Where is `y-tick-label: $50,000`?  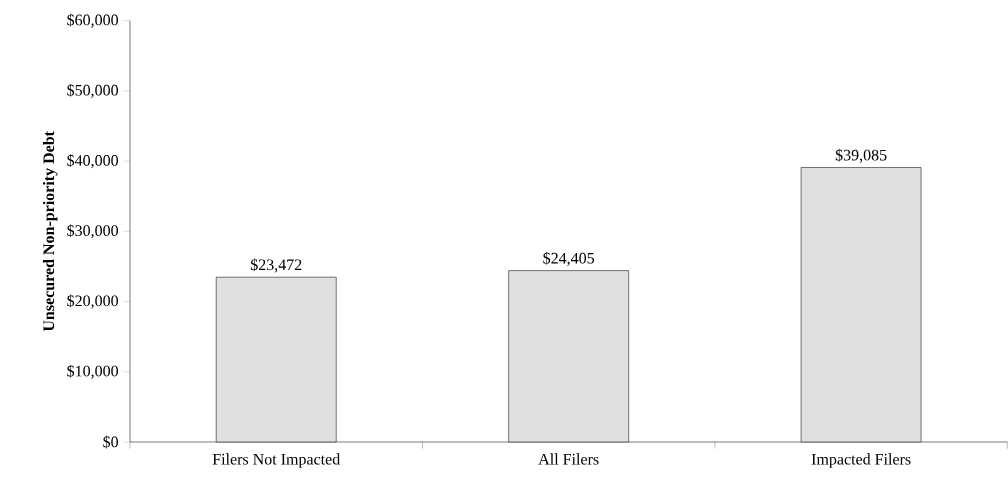
y-tick-label: $50,000 is located at coordinates (93, 90).